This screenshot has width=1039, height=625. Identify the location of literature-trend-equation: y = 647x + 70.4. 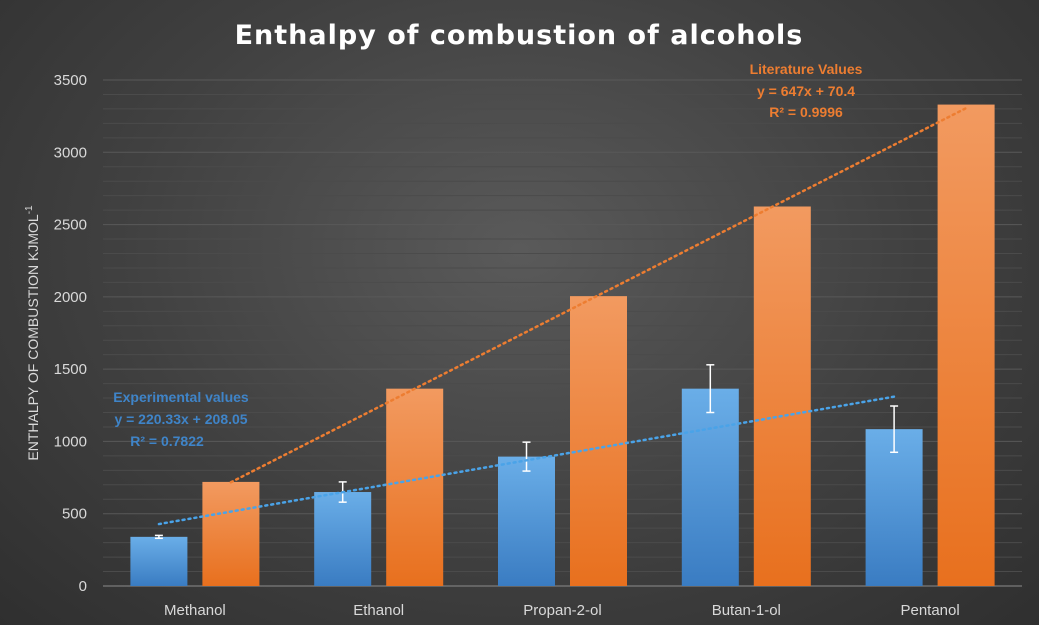
(806, 91).